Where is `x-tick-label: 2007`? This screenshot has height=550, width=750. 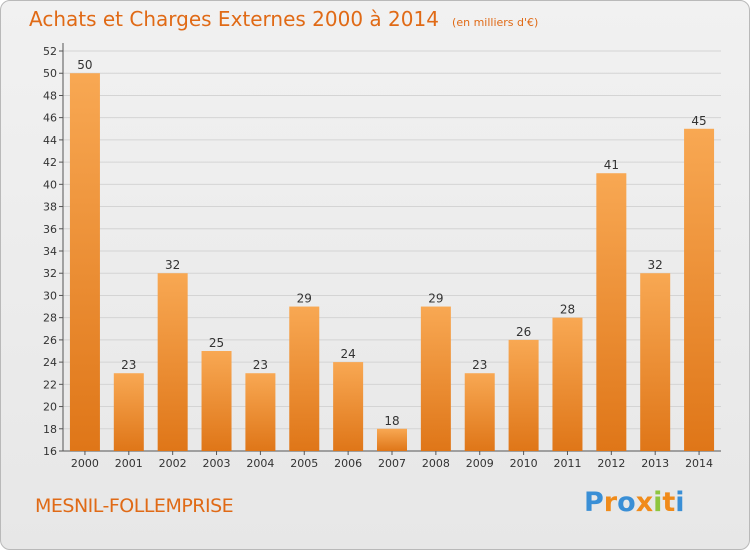 x-tick-label: 2007 is located at coordinates (392, 463).